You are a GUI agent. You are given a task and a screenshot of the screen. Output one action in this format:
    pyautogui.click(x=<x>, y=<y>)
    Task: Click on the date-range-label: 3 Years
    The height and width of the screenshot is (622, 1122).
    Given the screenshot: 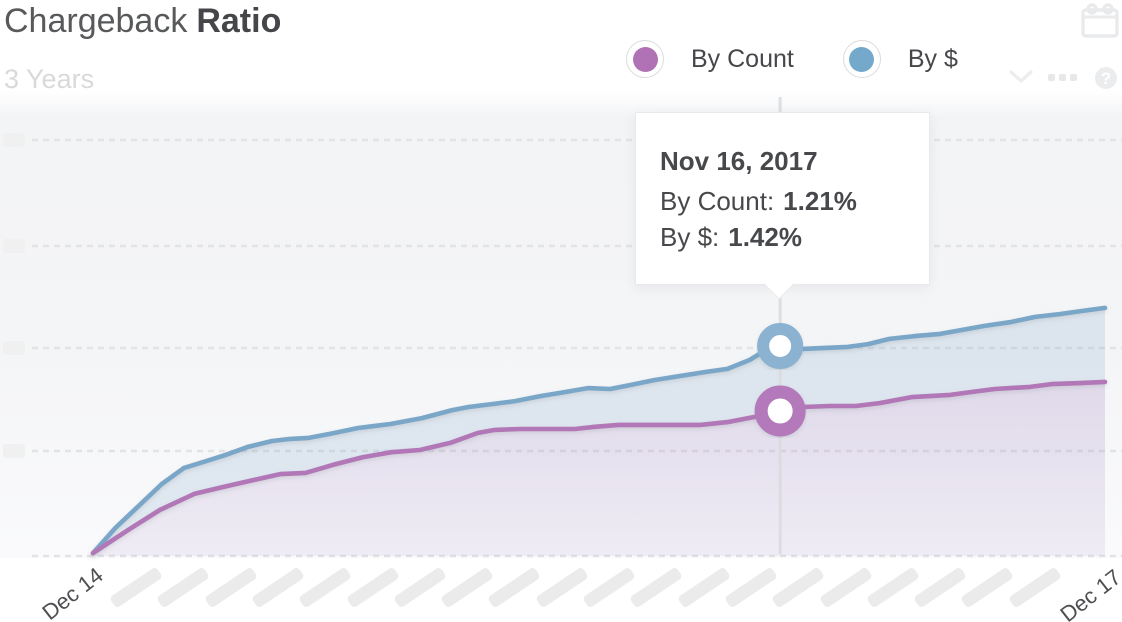 What is the action you would take?
    pyautogui.click(x=49, y=79)
    